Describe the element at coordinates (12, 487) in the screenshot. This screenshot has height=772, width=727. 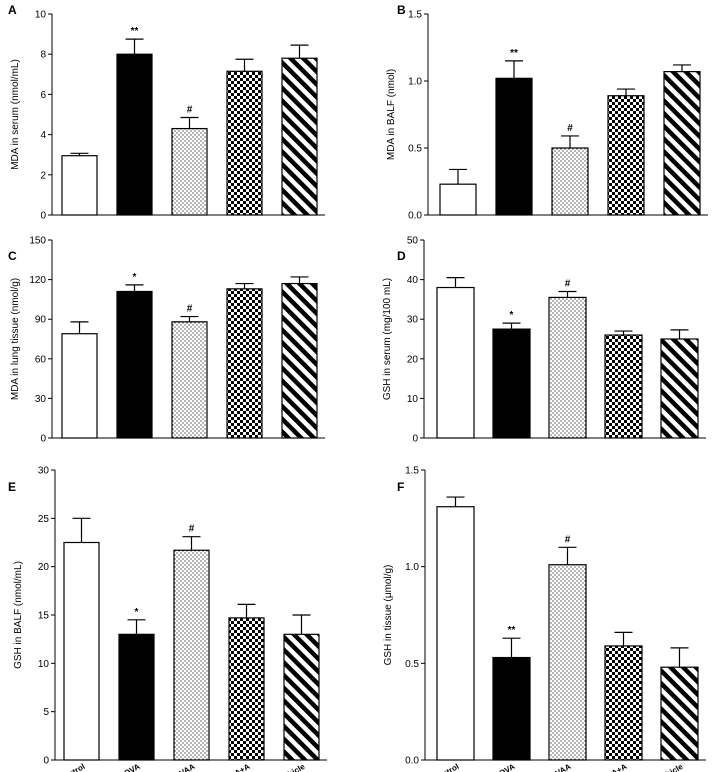
I see `panel-letter: E` at that location.